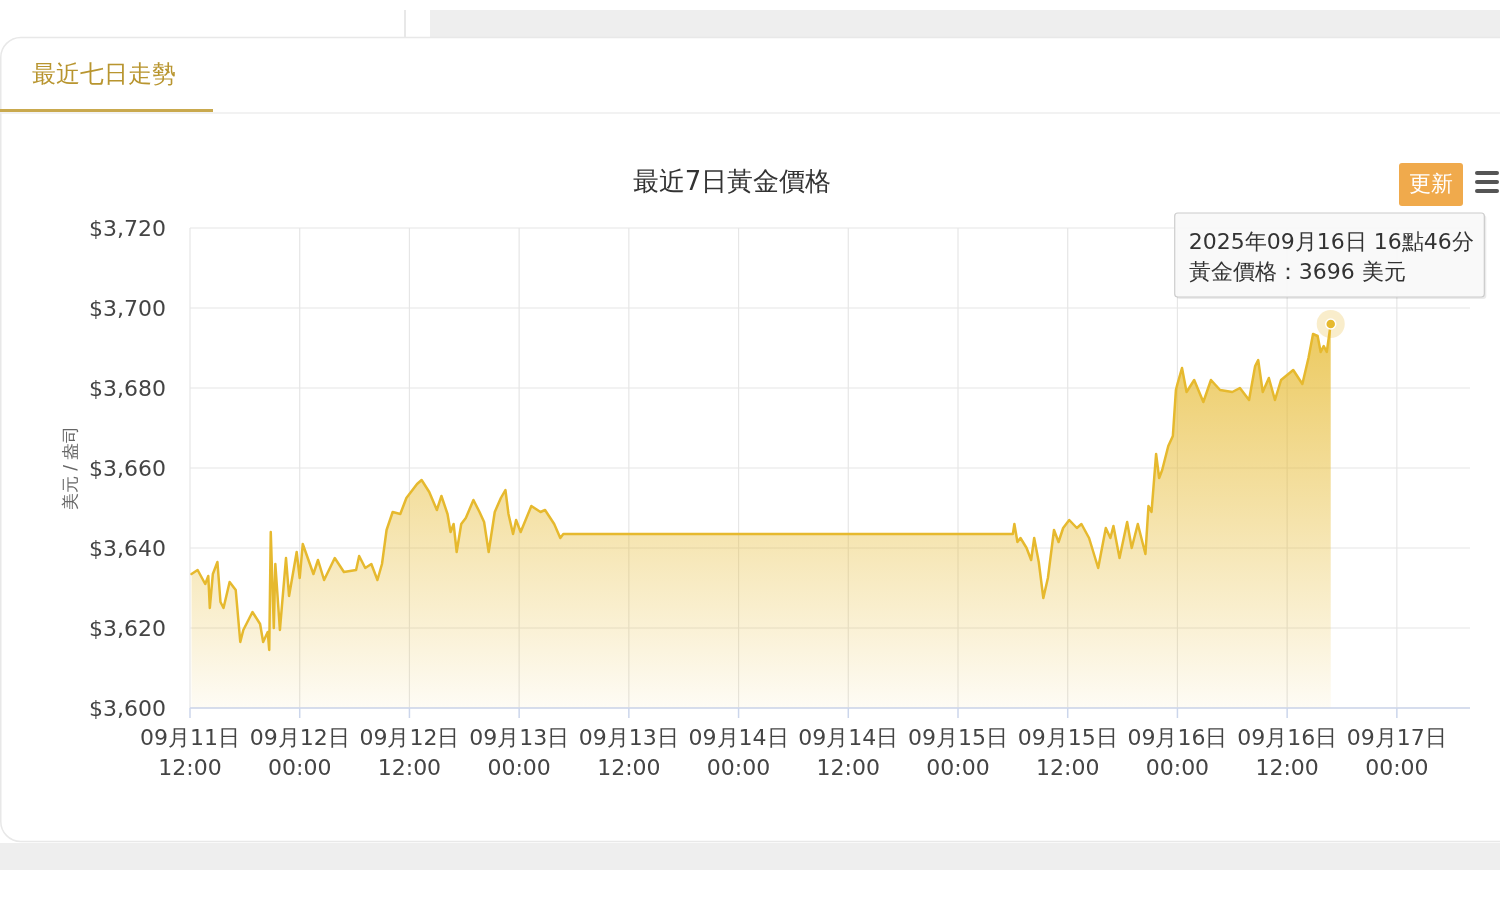 The height and width of the screenshot is (900, 1500). What do you see at coordinates (127, 628) in the screenshot?
I see `y-tick-label: $3,620` at bounding box center [127, 628].